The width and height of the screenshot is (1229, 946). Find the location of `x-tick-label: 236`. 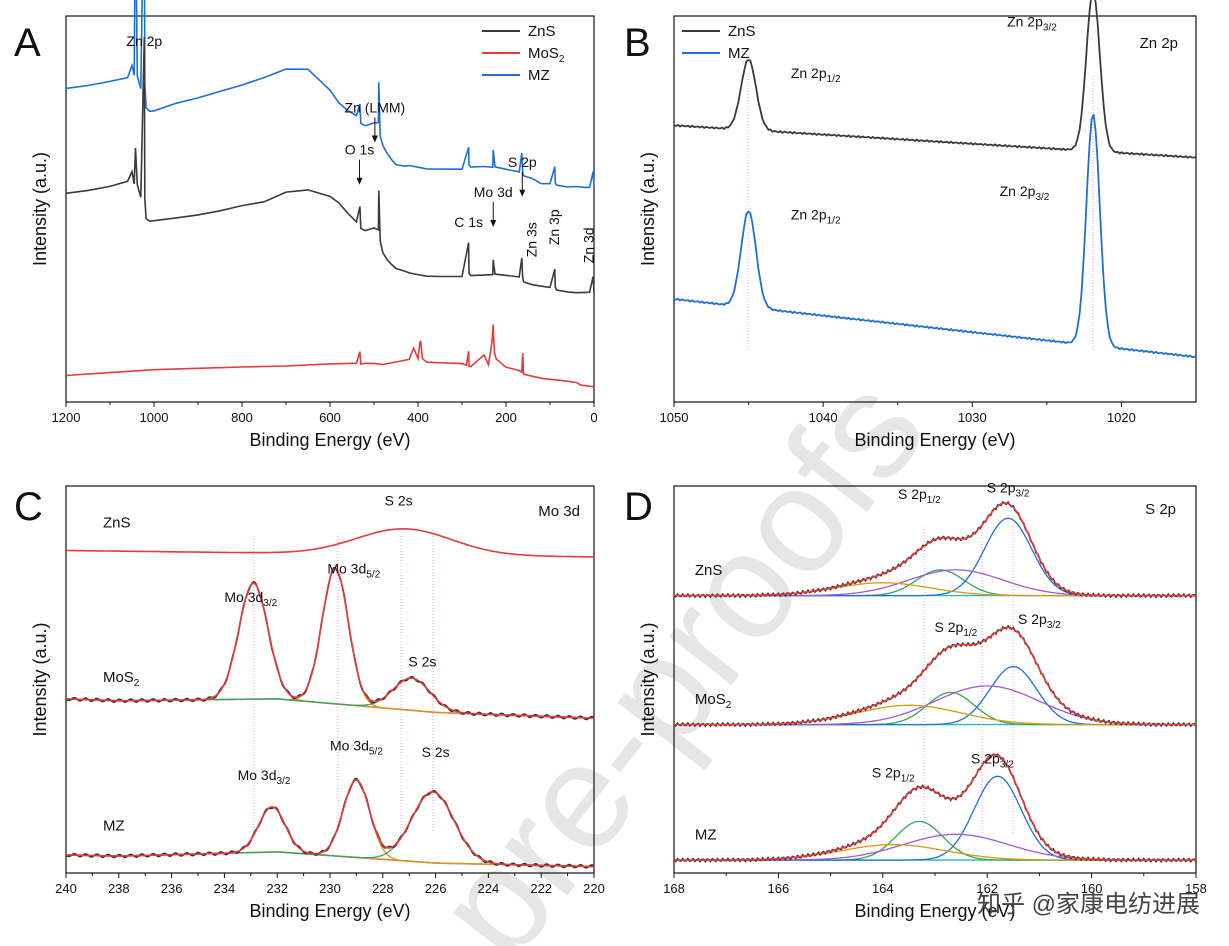

x-tick-label: 236 is located at coordinates (172, 888).